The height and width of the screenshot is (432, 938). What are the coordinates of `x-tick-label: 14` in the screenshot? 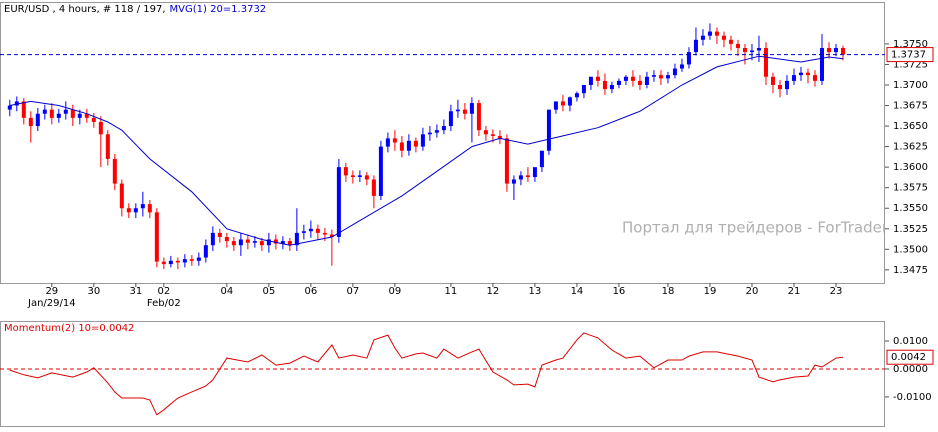 It's located at (577, 291).